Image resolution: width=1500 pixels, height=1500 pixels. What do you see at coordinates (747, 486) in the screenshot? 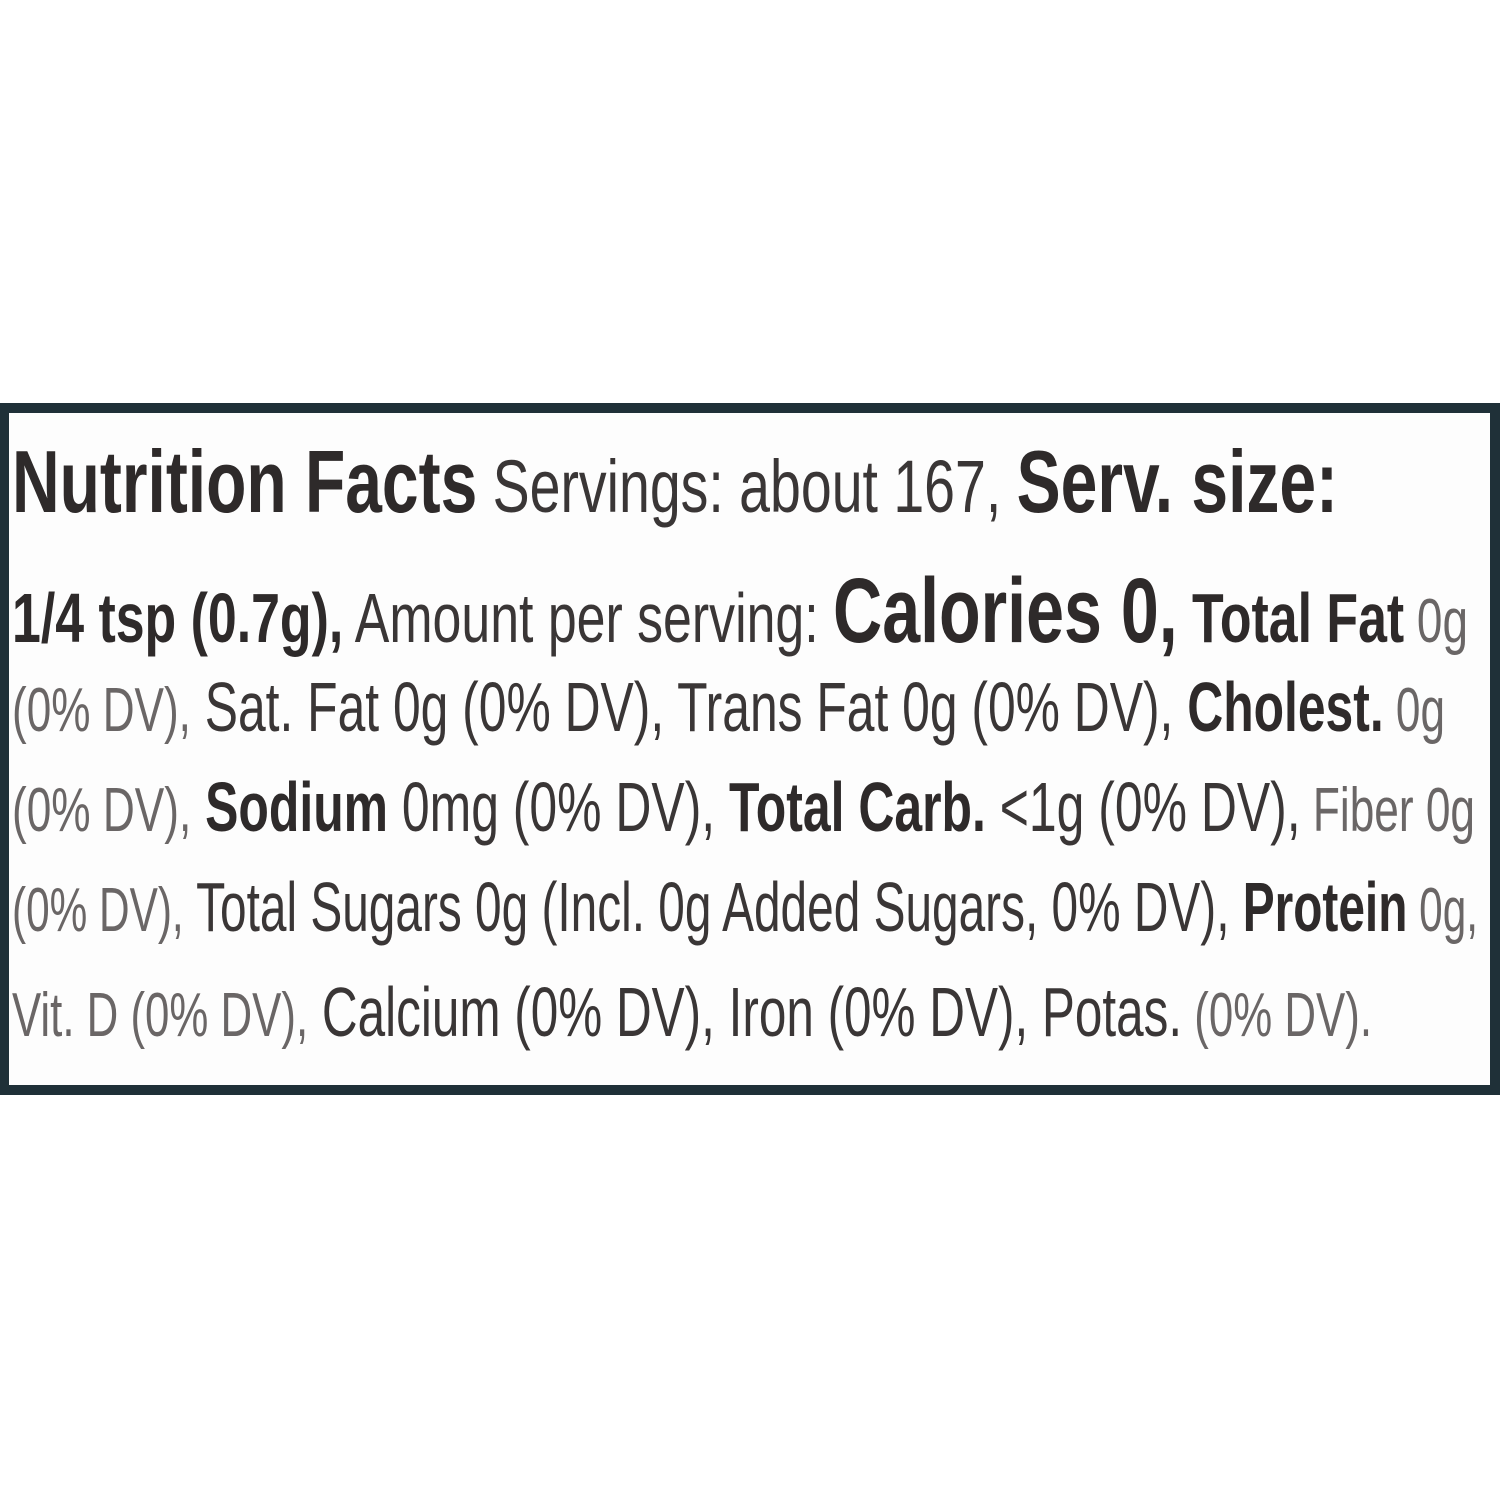
I see `label-text: Servings: about 167,` at bounding box center [747, 486].